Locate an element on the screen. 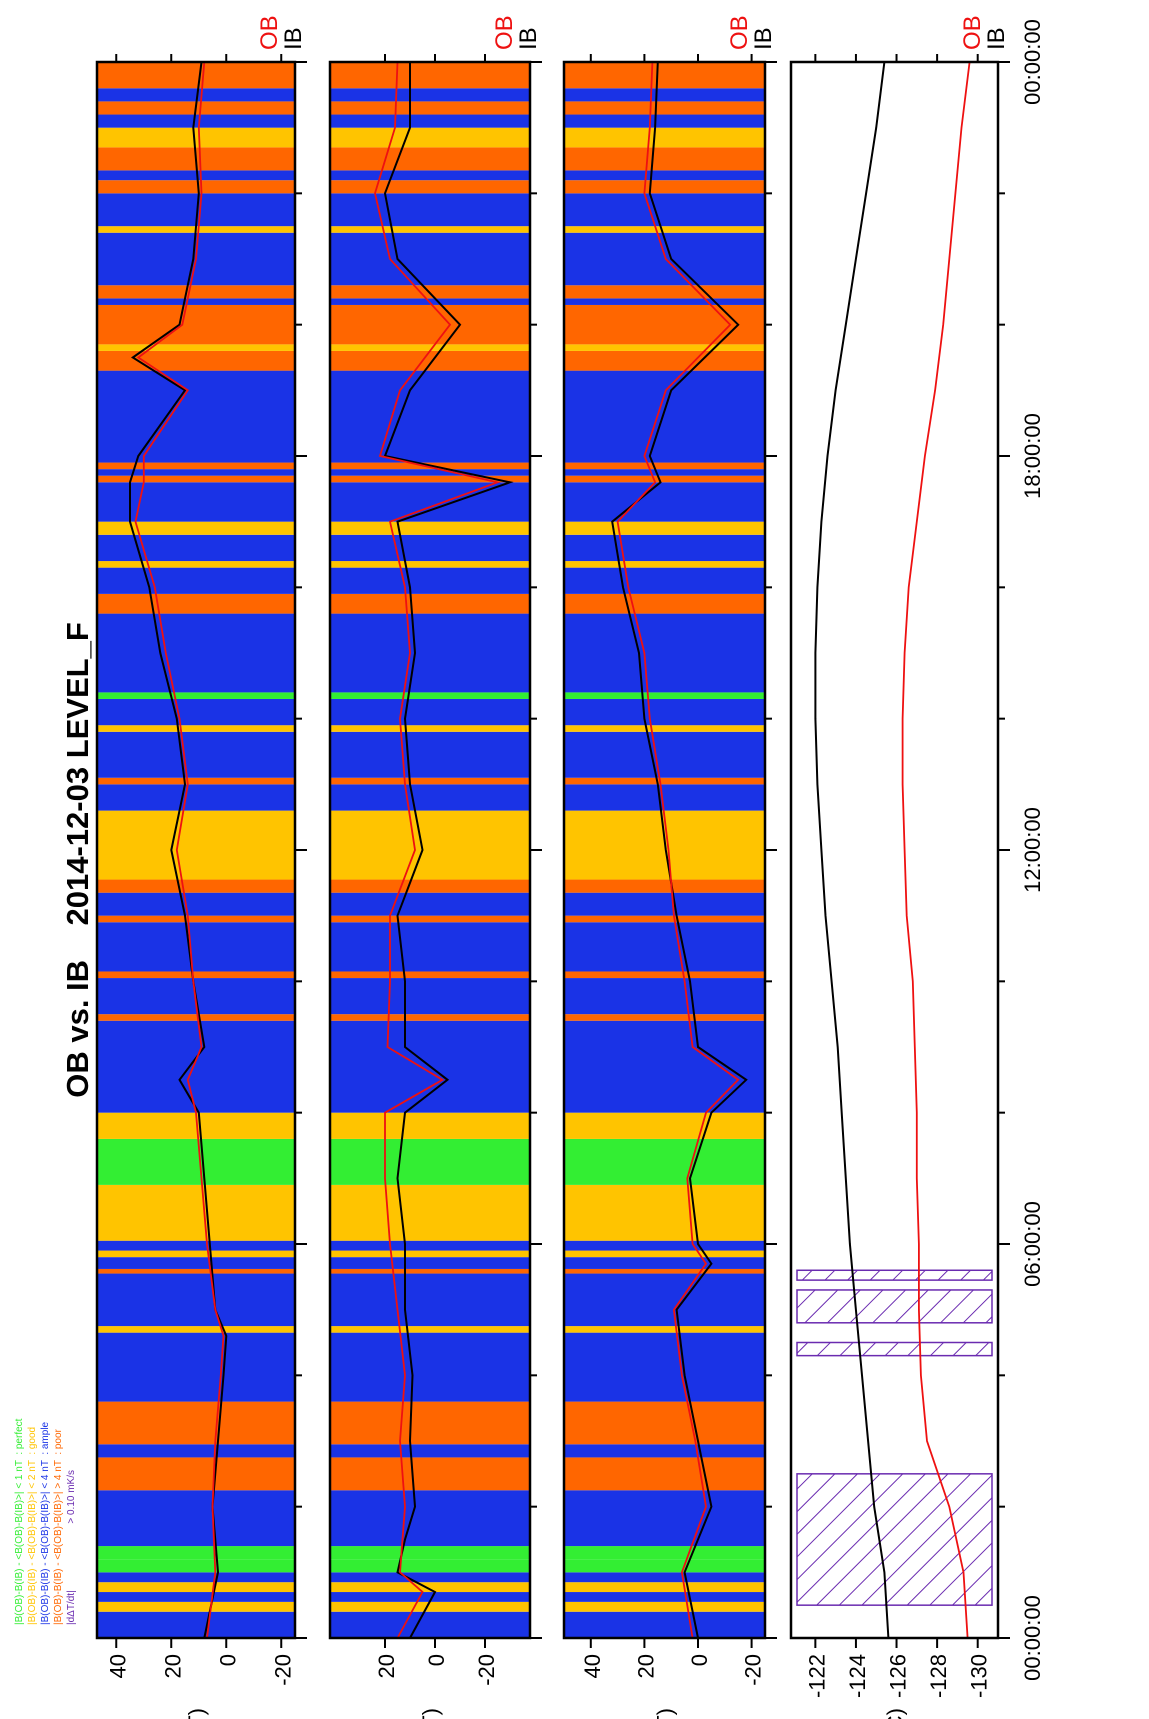  y-tick-label: -122 is located at coordinates (816, 1676).